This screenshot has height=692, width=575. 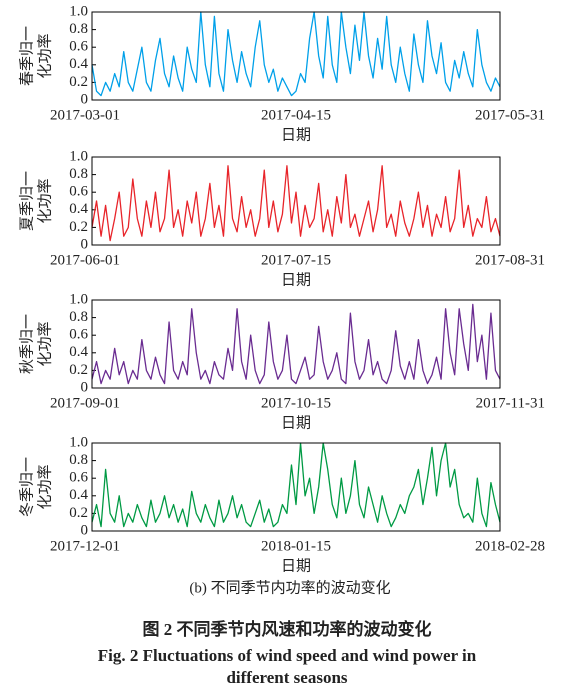 What do you see at coordinates (85, 115) in the screenshot?
I see `x-tick-label: 2017-03-01` at bounding box center [85, 115].